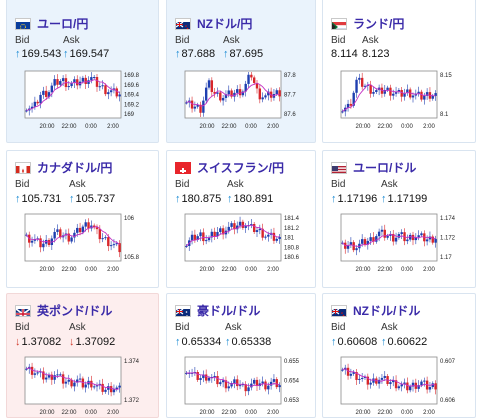  What do you see at coordinates (251, 270) in the screenshot?
I see `x-tick-label: 0:00` at bounding box center [251, 270].